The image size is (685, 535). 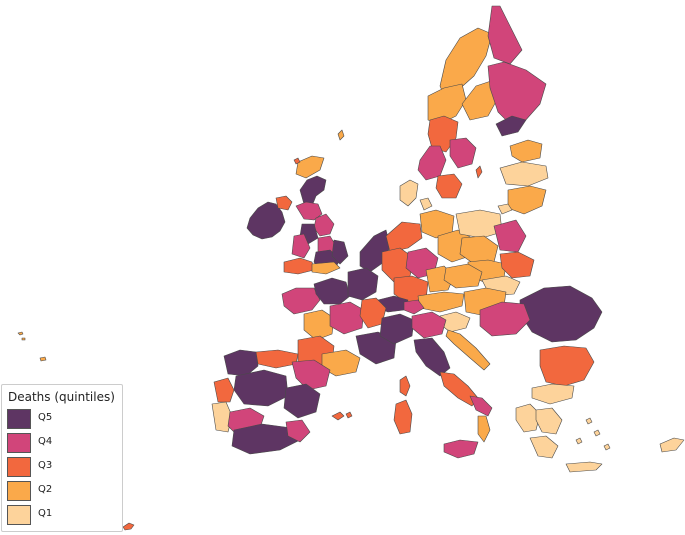 What do you see at coordinates (567, 366) in the screenshot?
I see `region-bg` at bounding box center [567, 366].